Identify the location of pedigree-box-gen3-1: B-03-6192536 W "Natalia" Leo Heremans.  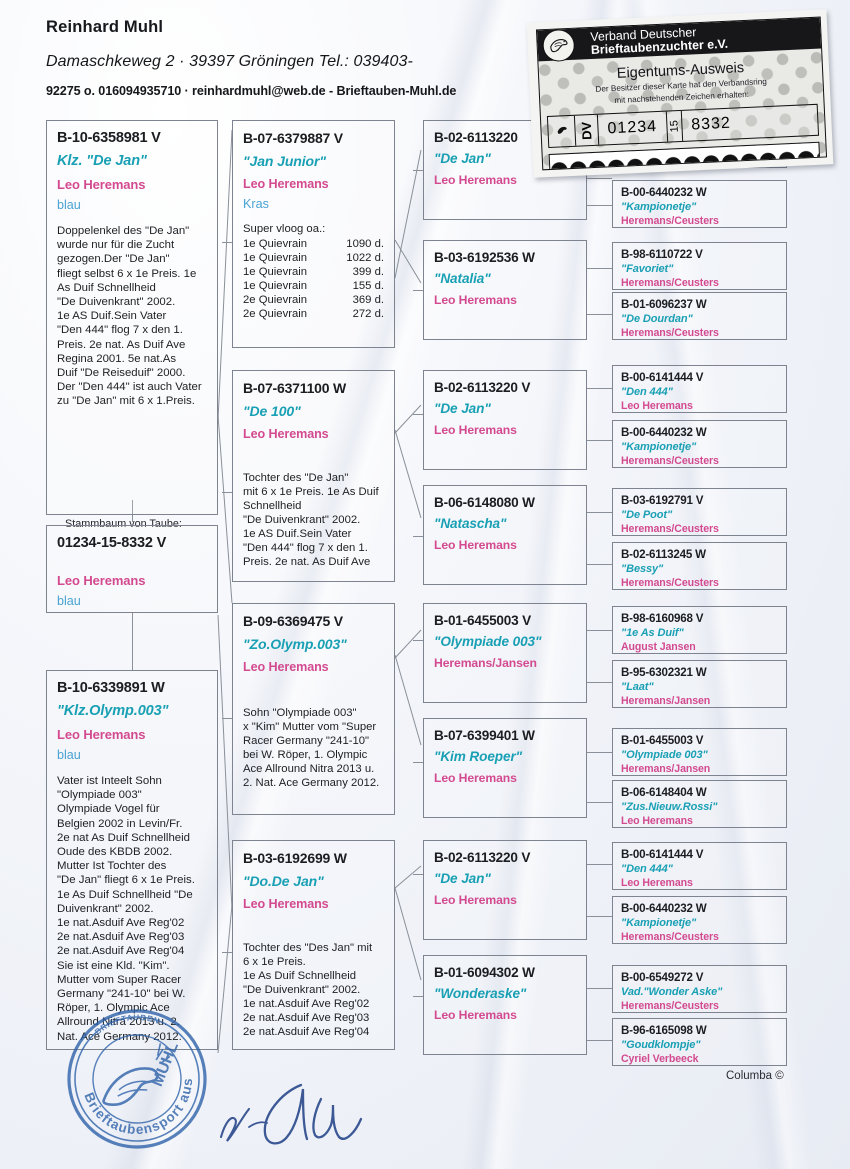
(505, 290).